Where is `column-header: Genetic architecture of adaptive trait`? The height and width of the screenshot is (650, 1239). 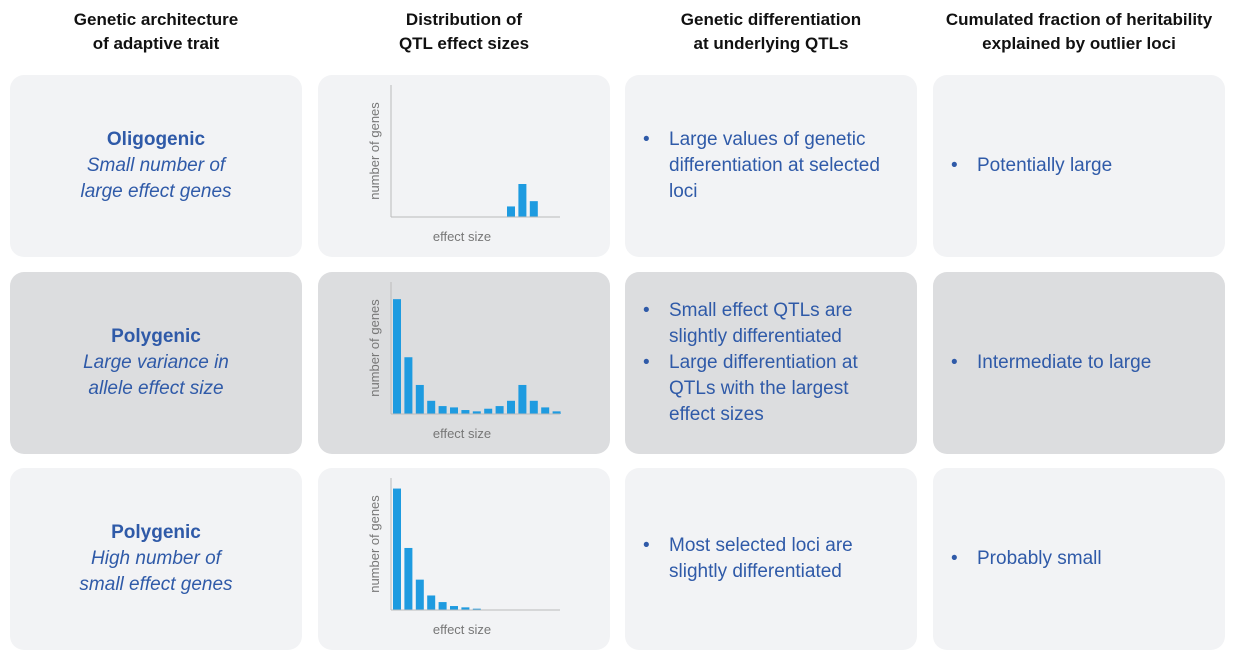
column-header: Genetic architecture of adaptive trait is located at coordinates (156, 38).